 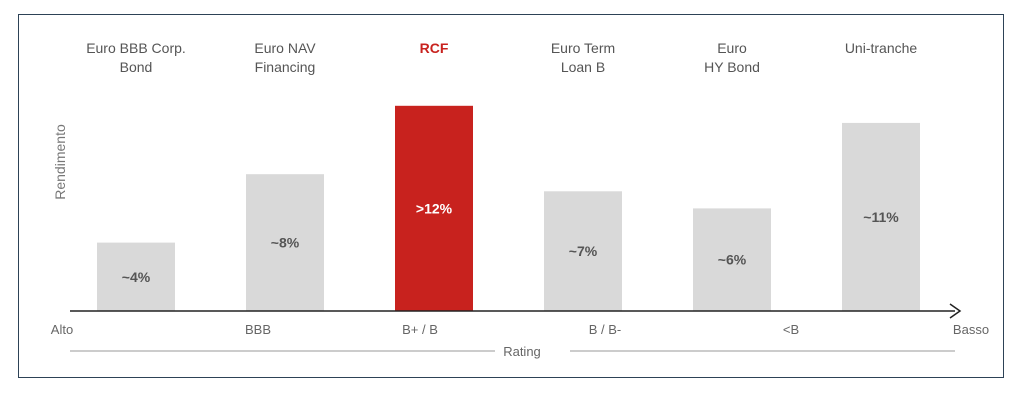 What do you see at coordinates (420, 329) in the screenshot?
I see `x-tick-label-3: B+ / B` at bounding box center [420, 329].